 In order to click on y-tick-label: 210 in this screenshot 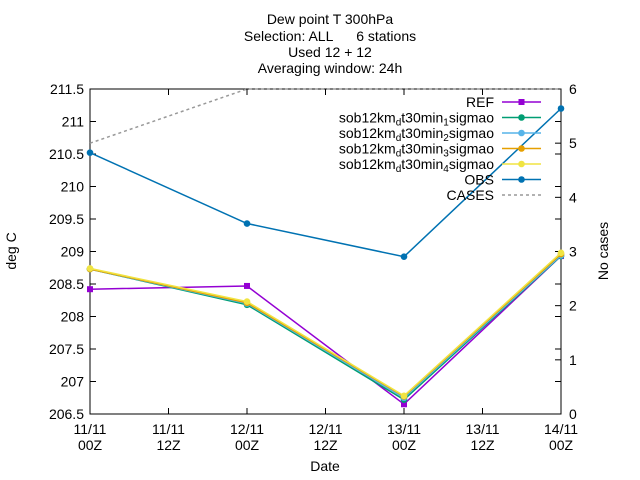, I will do `click(73, 187)`.